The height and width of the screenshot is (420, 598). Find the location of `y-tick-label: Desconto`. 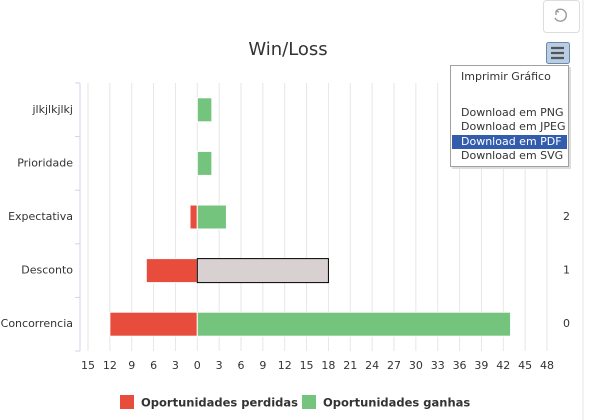

y-tick-label: Desconto is located at coordinates (47, 270).